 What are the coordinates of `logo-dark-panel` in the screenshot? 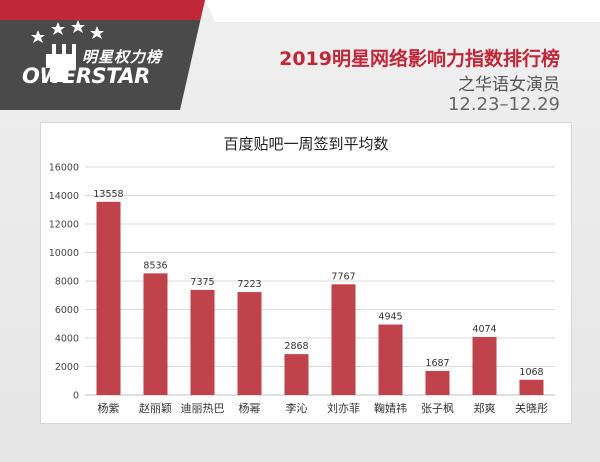 It's located at (102, 55).